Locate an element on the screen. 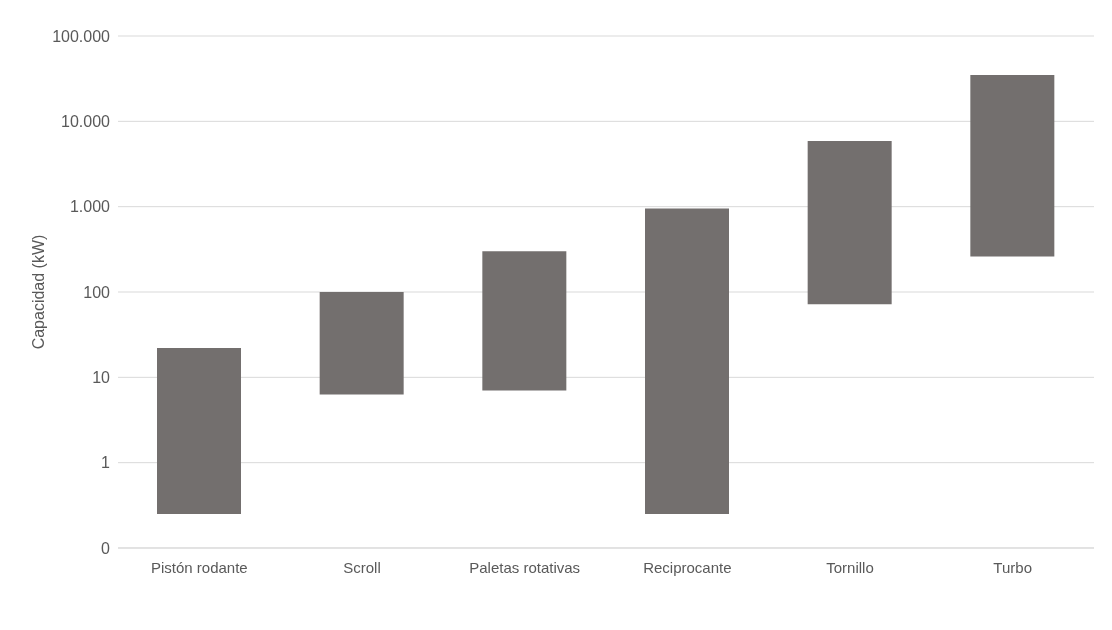 The width and height of the screenshot is (1112, 630). x-tick-label: Turbo is located at coordinates (1012, 567).